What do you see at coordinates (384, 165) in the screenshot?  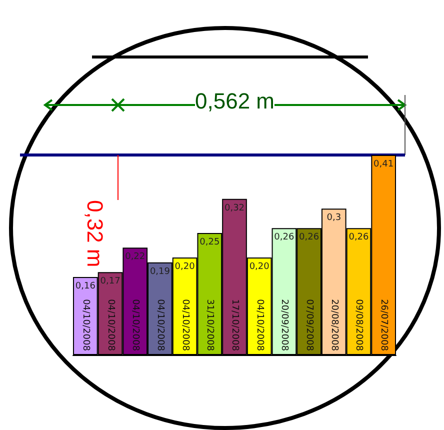 I see `data-label: 0,41` at bounding box center [384, 165].